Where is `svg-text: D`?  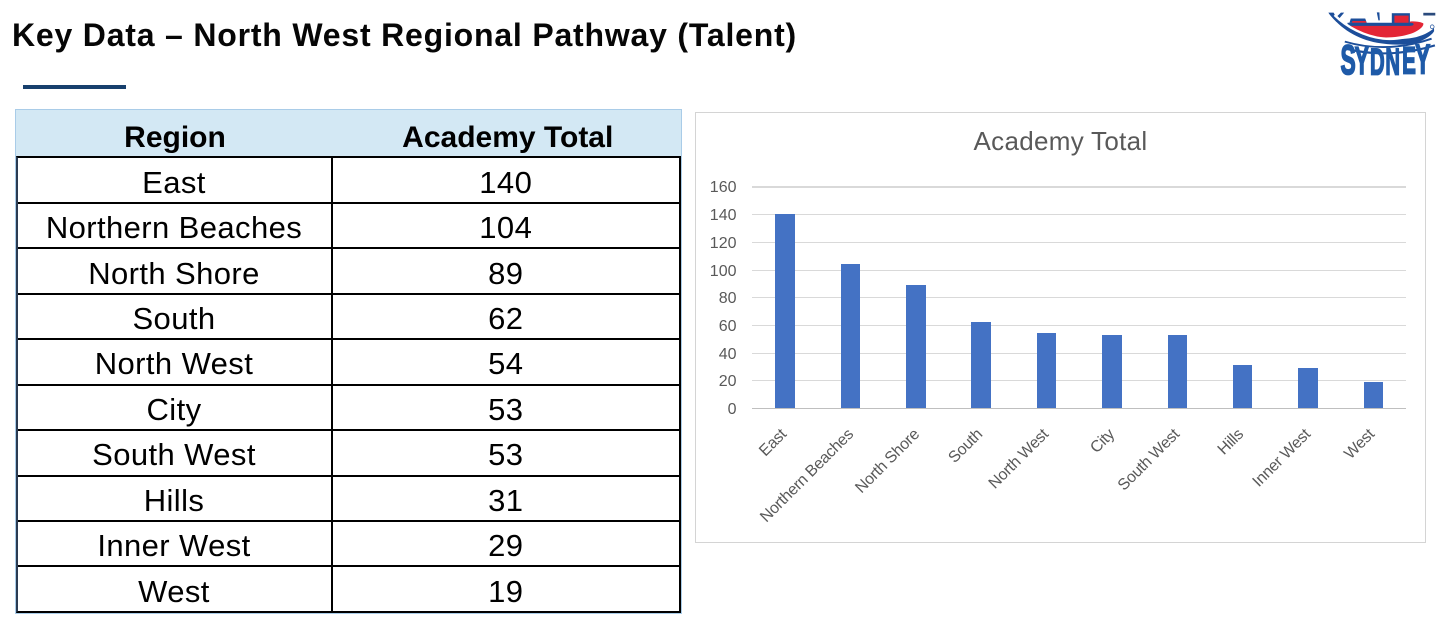
svg-text: D is located at coordinates (1377, 60).